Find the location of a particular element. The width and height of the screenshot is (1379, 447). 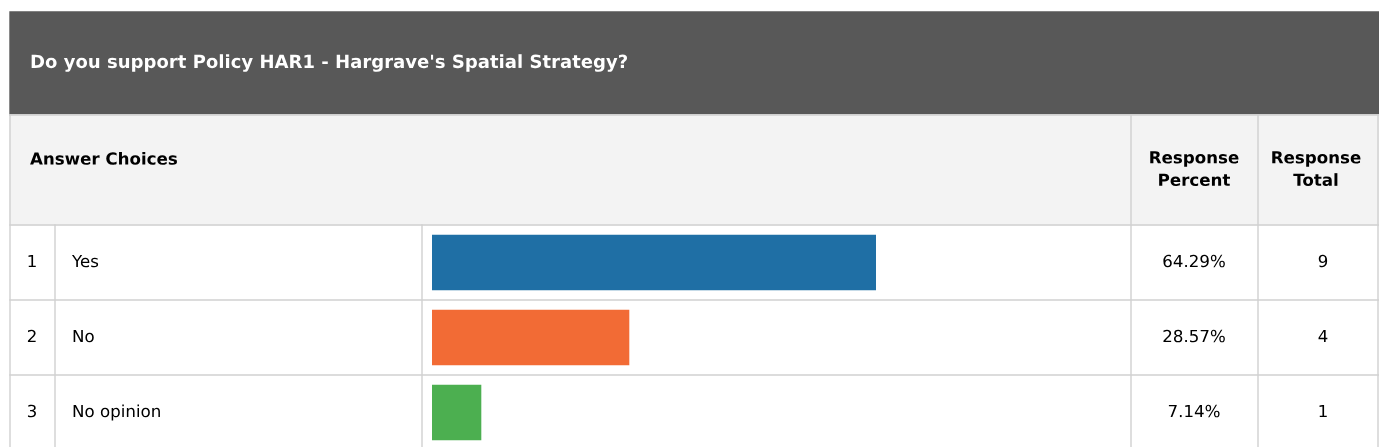

y-tick-label: No is located at coordinates (83, 336).